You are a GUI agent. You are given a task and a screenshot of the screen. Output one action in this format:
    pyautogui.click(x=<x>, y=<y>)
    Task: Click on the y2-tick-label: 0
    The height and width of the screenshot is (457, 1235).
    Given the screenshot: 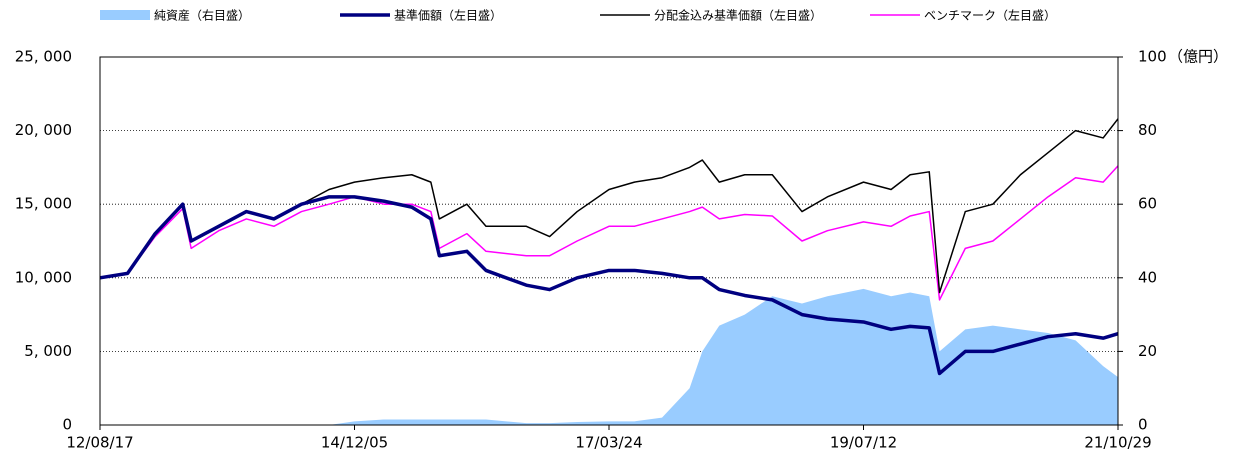 What is the action you would take?
    pyautogui.click(x=1143, y=425)
    